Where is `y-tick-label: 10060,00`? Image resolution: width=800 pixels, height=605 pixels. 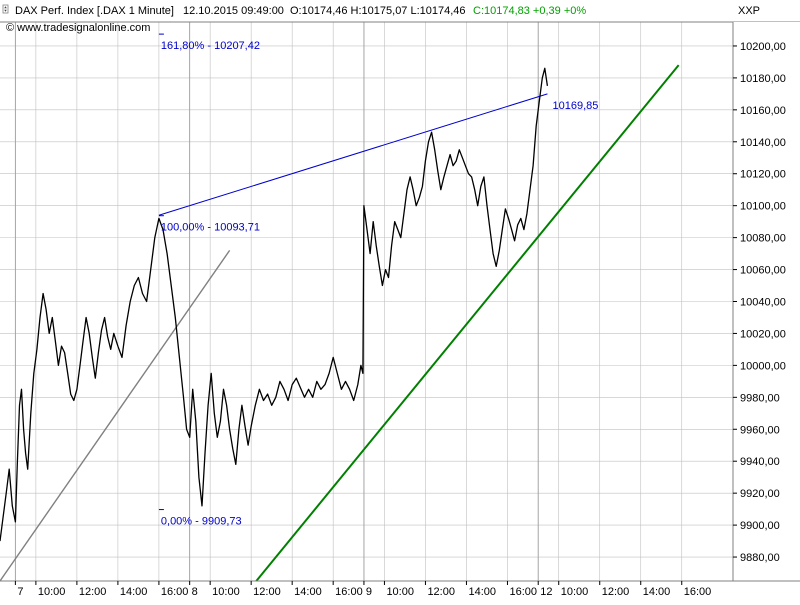
y-tick-label: 10060,00 is located at coordinates (763, 271).